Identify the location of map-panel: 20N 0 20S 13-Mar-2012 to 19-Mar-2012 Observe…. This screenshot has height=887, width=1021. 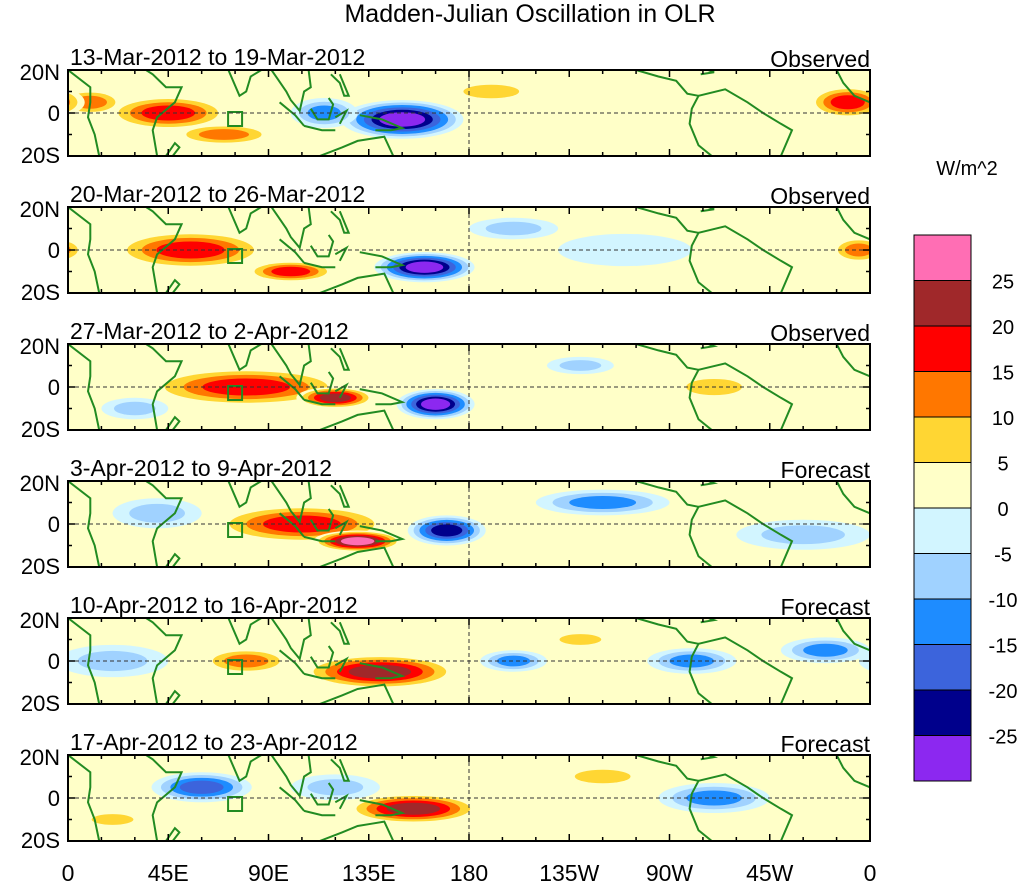
(520, 106).